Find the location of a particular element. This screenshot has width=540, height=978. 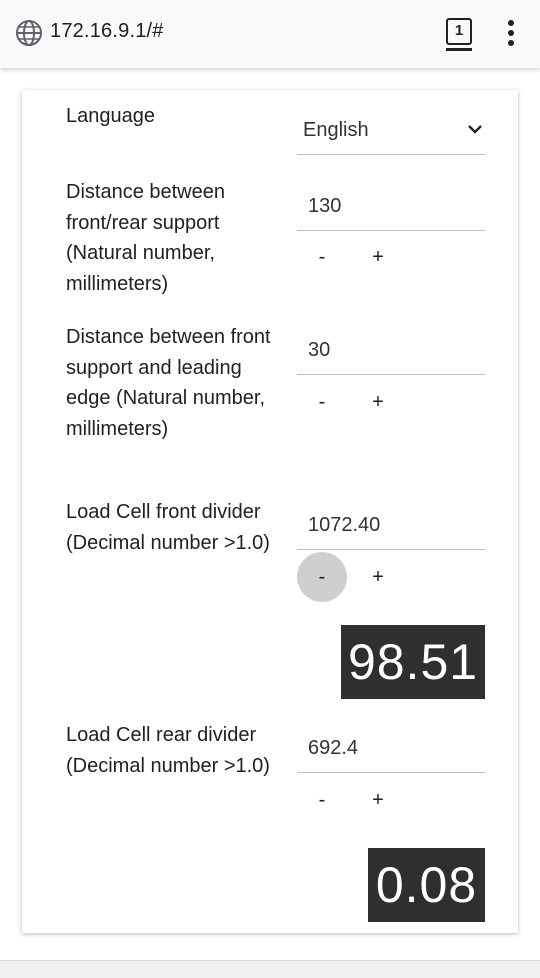

language-select: English is located at coordinates (391, 134).